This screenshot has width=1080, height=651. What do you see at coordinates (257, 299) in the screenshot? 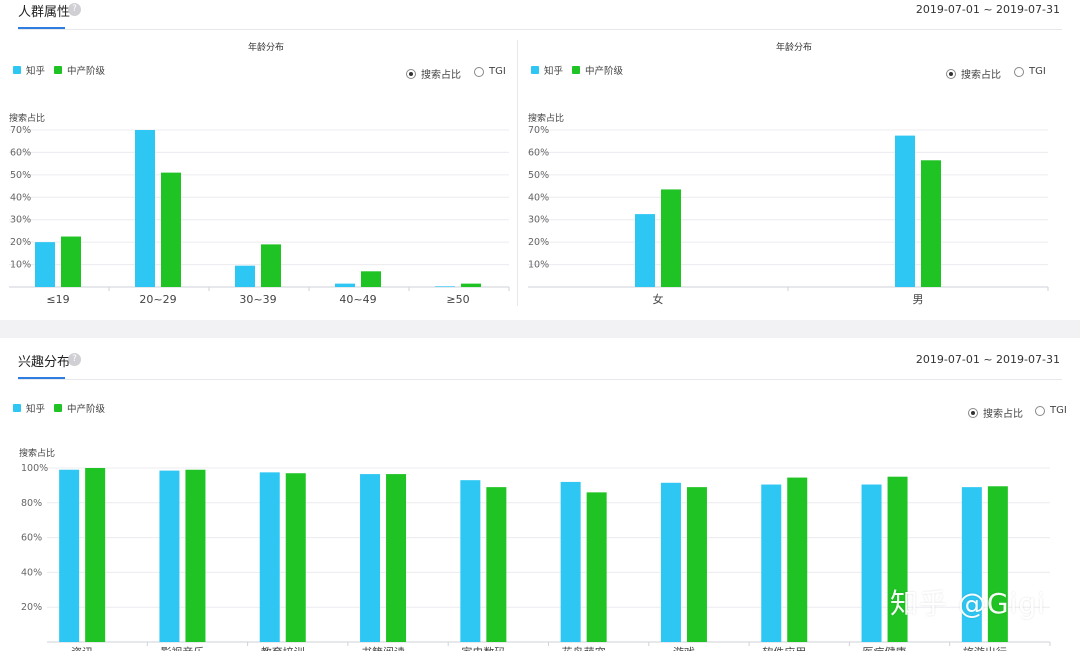
I see `x-category-label: 30~39` at bounding box center [257, 299].